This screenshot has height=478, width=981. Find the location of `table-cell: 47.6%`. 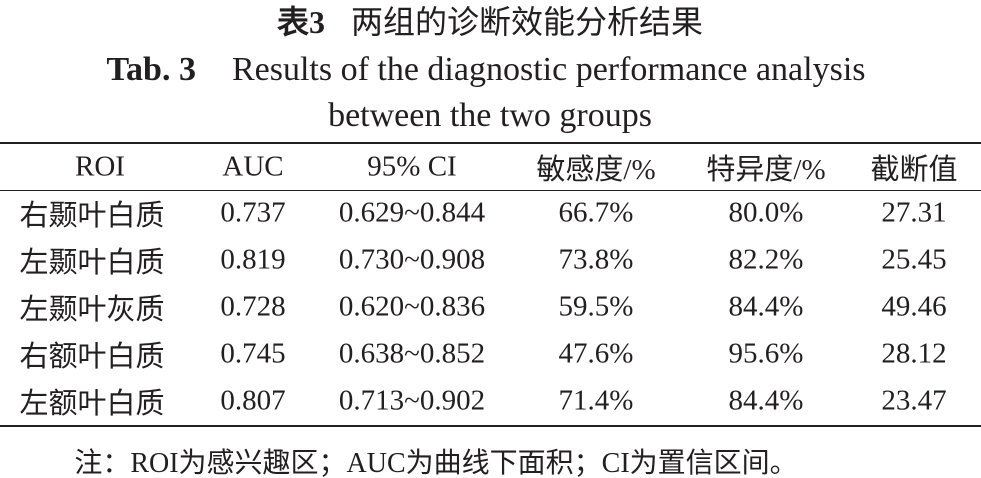

table-cell: 47.6% is located at coordinates (596, 353).